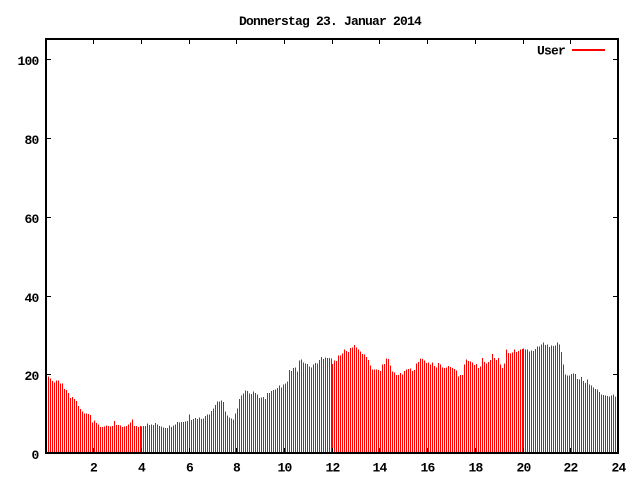 The height and width of the screenshot is (480, 640). I want to click on svg-text: 12, so click(332, 468).